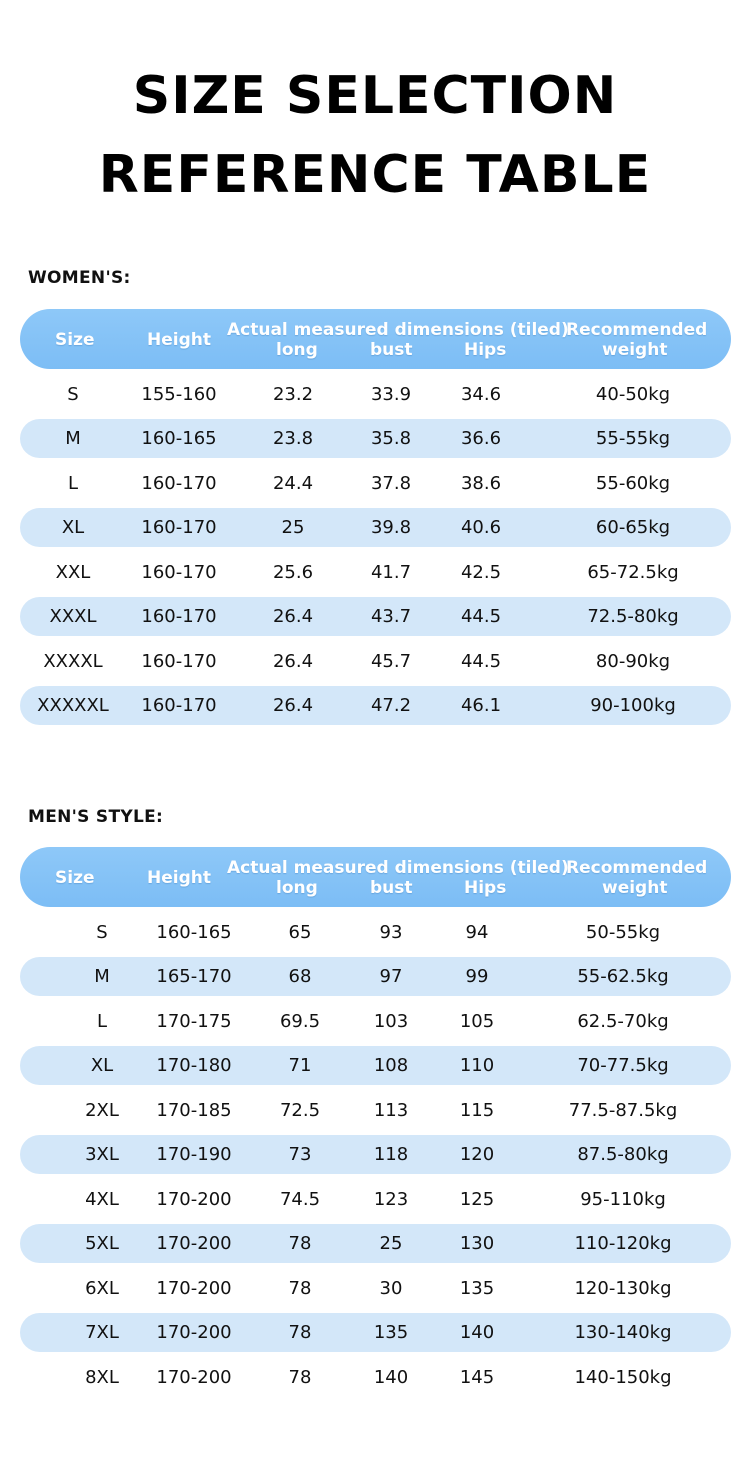  Describe the element at coordinates (623, 1332) in the screenshot. I see `cell-weight: 130-140kg` at that location.